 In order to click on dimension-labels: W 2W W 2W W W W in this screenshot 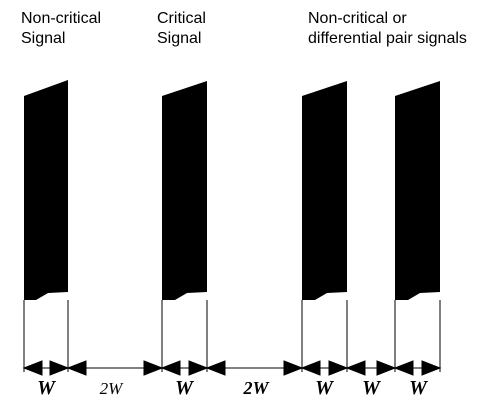, I will do `click(232, 388)`.